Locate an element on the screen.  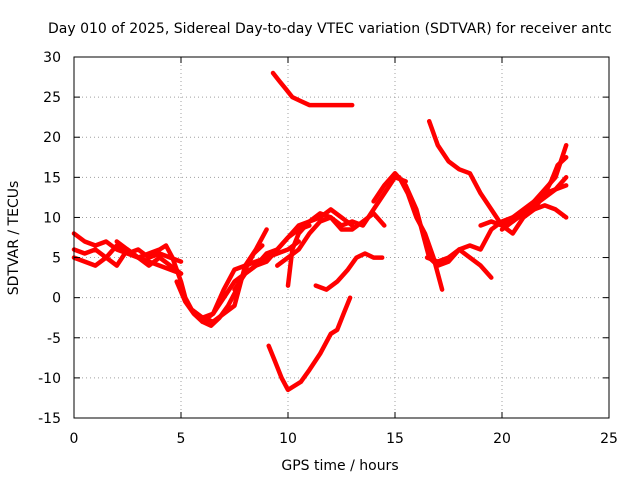
y-tick-label: 15 is located at coordinates (52, 178).